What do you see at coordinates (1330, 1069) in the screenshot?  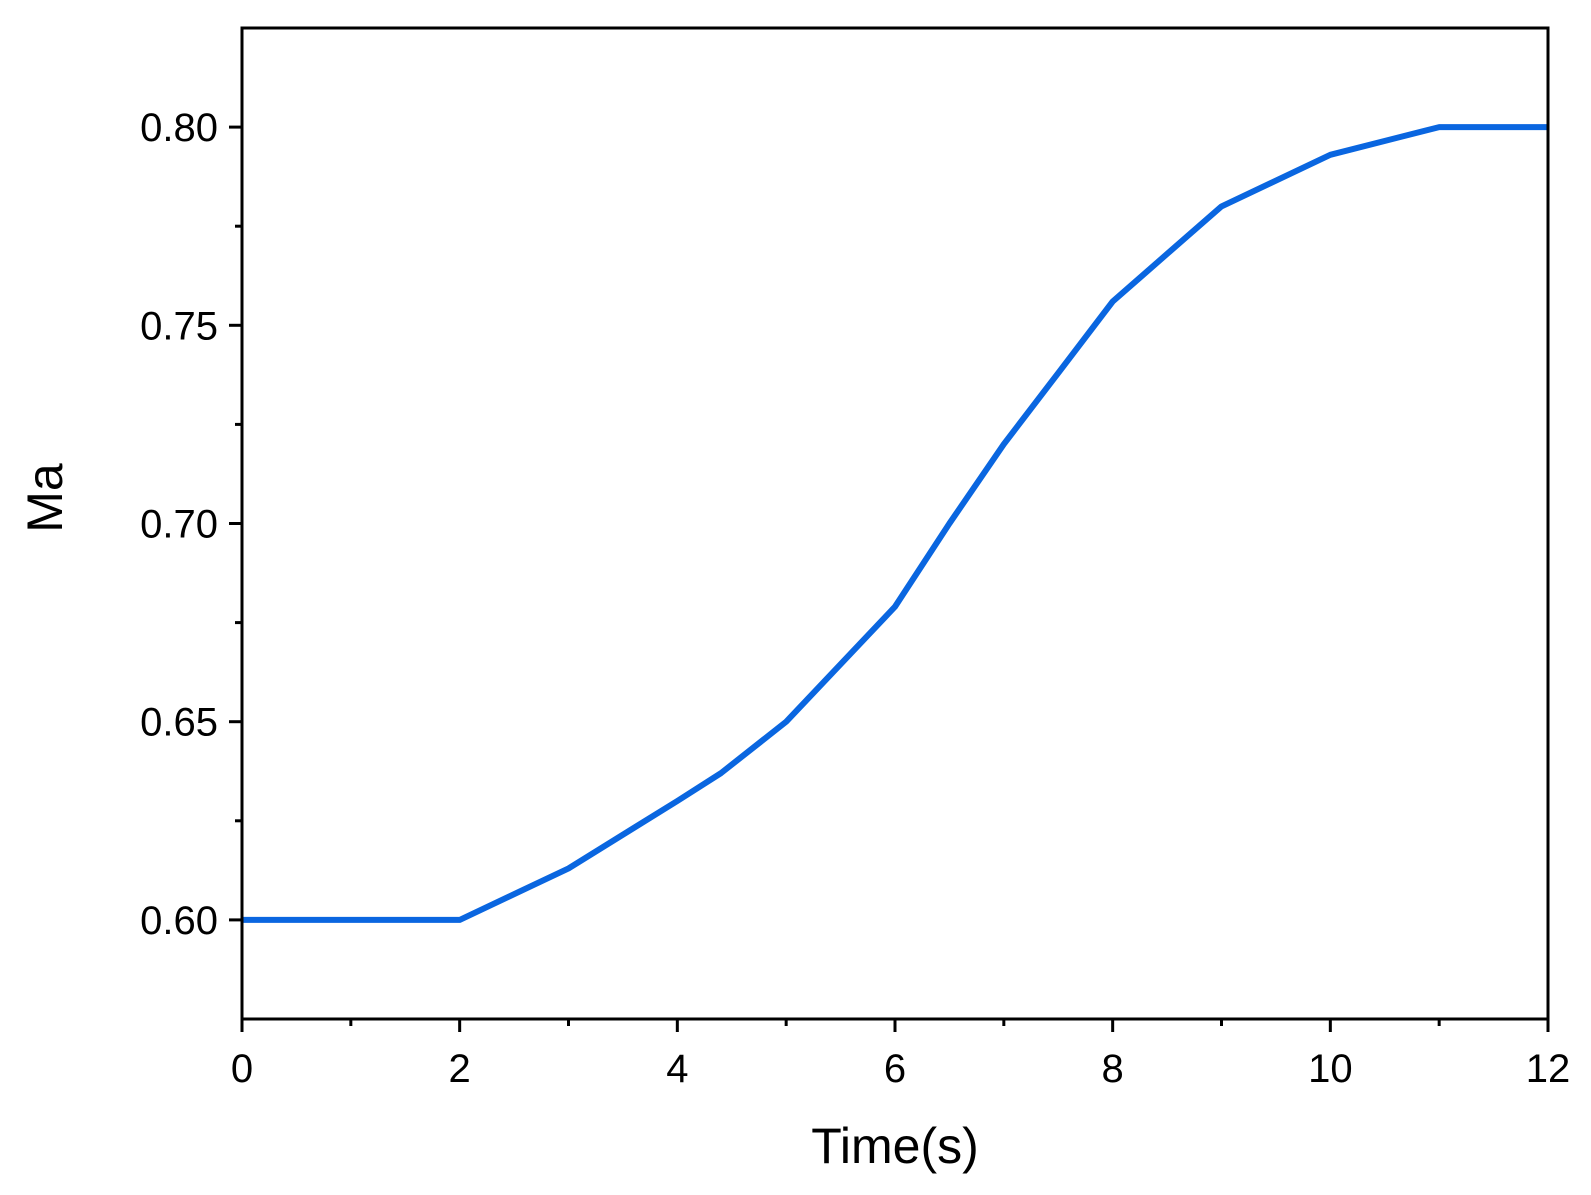 I see `x-tick-label: 10` at bounding box center [1330, 1069].